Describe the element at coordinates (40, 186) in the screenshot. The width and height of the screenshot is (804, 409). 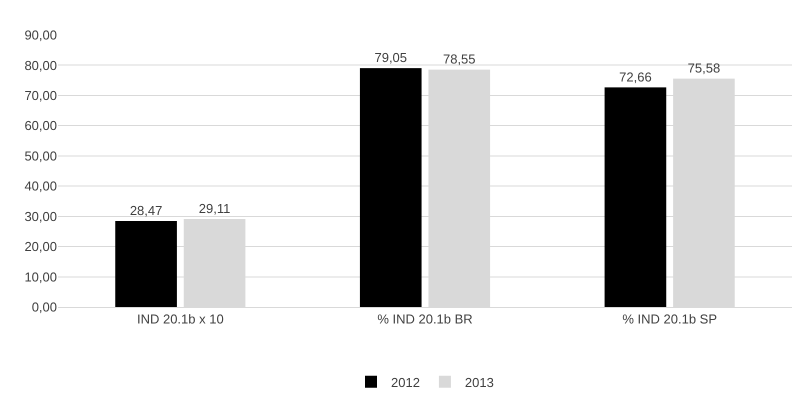
I see `y-tick-label: 40,00` at that location.